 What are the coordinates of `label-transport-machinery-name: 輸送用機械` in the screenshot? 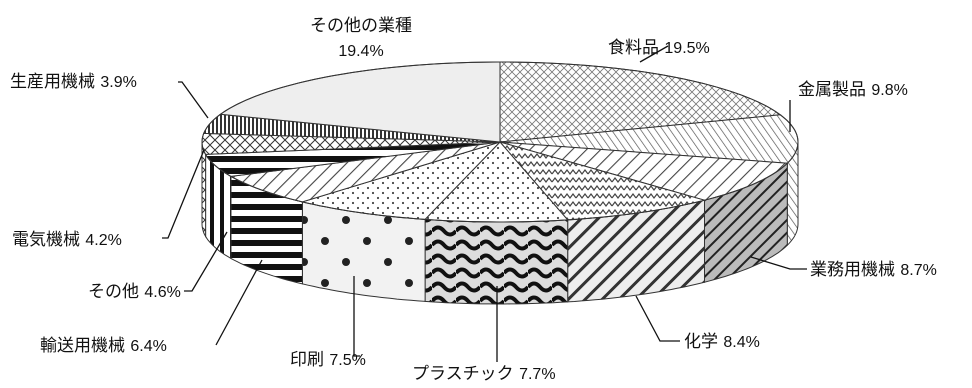 It's located at (82, 346).